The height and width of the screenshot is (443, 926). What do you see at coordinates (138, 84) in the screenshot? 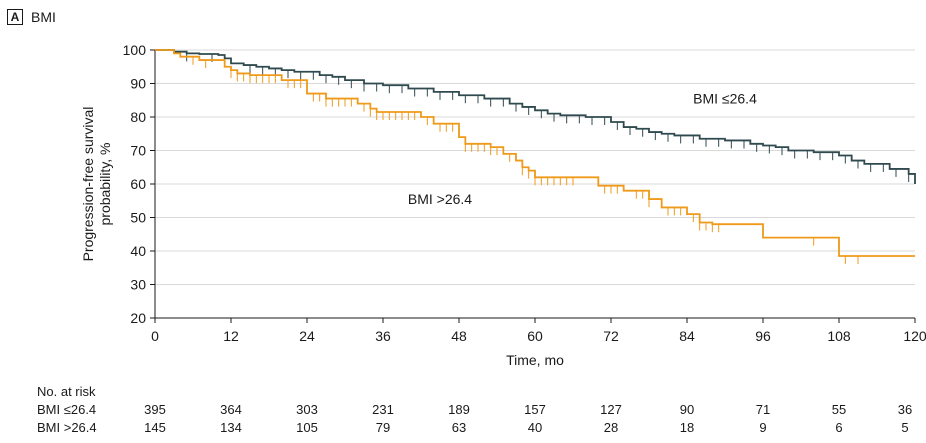
I see `y-tick-label: 90` at bounding box center [138, 84].